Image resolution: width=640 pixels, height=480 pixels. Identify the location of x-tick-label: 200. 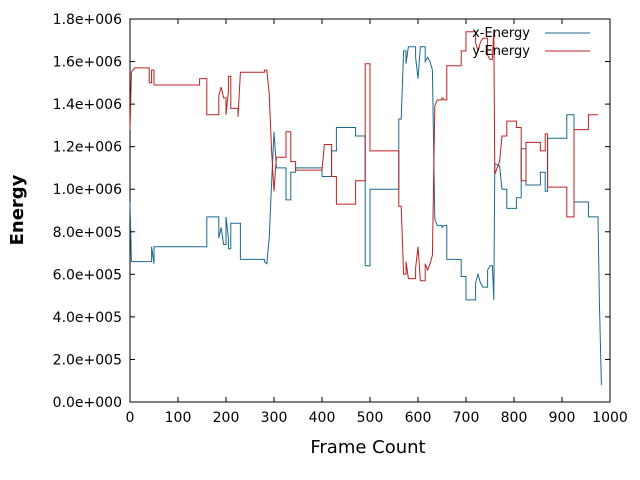
(226, 418).